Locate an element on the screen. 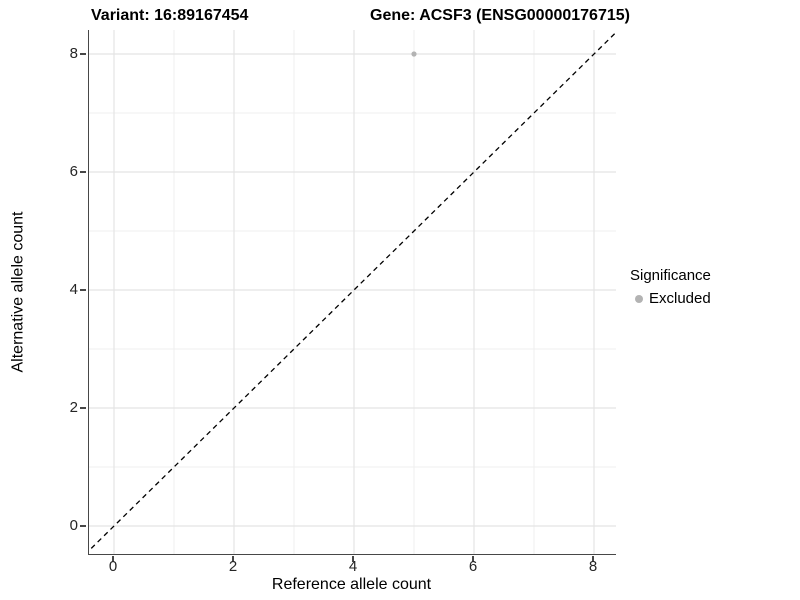 This screenshot has width=800, height=600. legend-item-excluded: Excluded is located at coordinates (670, 299).